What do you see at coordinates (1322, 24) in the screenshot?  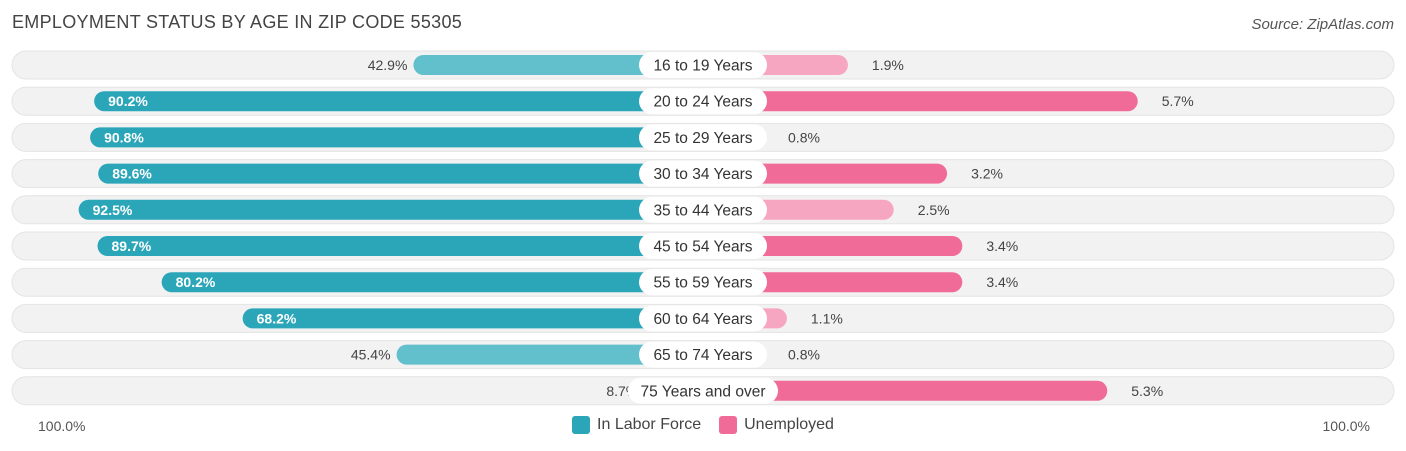 I see `chart-source: Source: ZipAtlas.com` at bounding box center [1322, 24].